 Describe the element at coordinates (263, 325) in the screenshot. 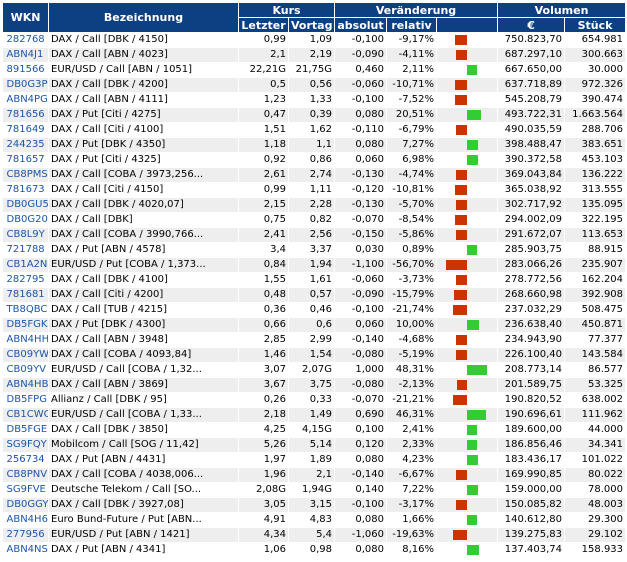

I see `letzter-cell: 0,66` at that location.